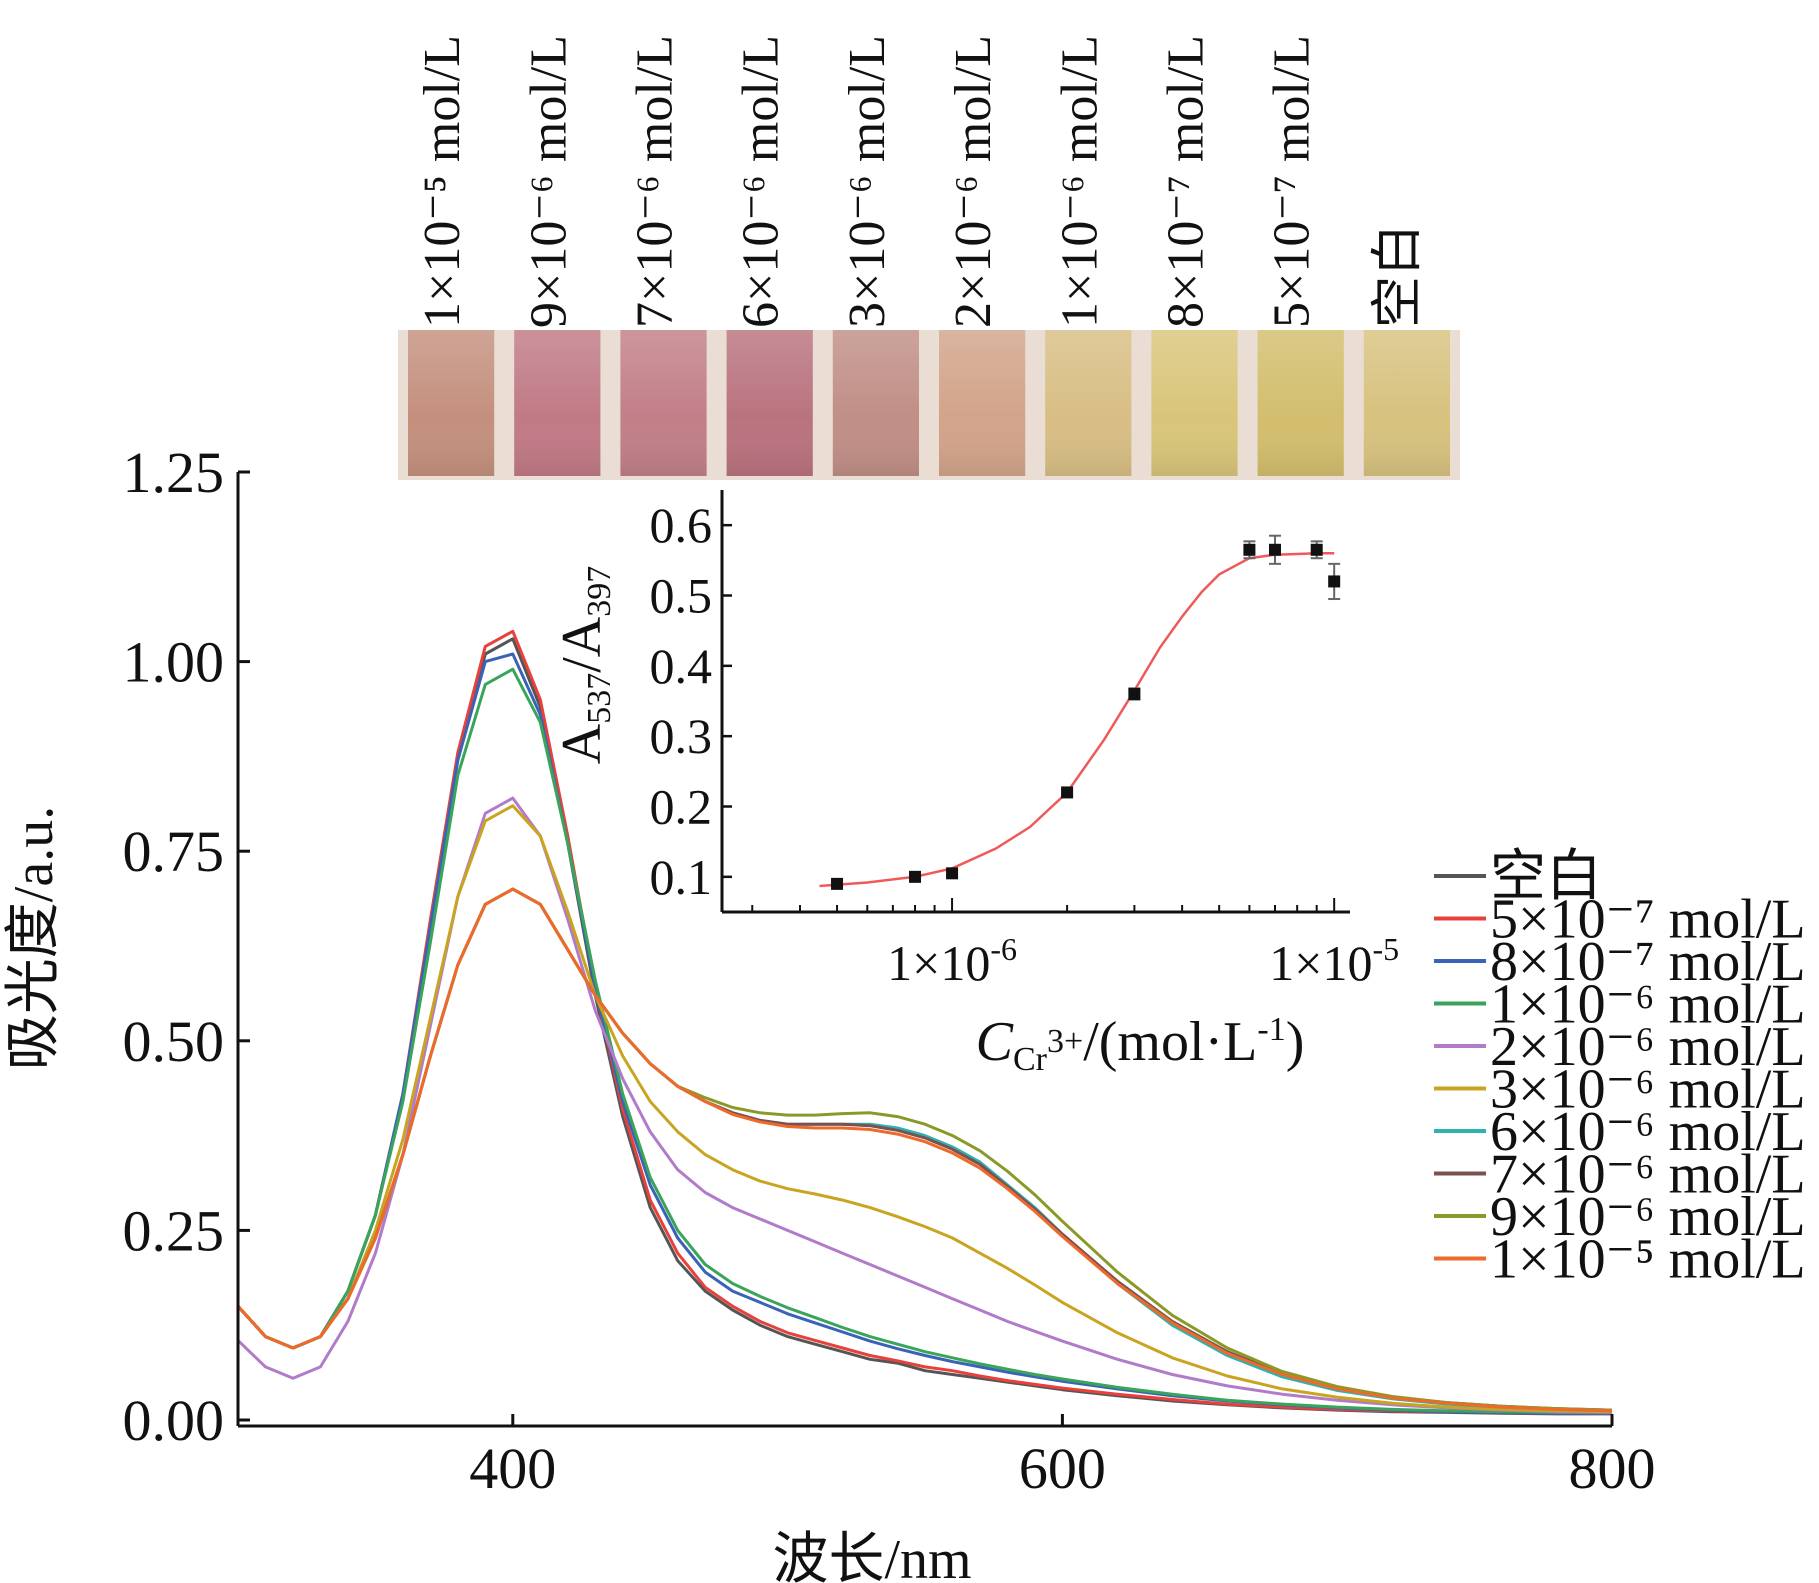  What do you see at coordinates (681, 525) in the screenshot?
I see `inset-y-tick-label: 0.6` at bounding box center [681, 525].